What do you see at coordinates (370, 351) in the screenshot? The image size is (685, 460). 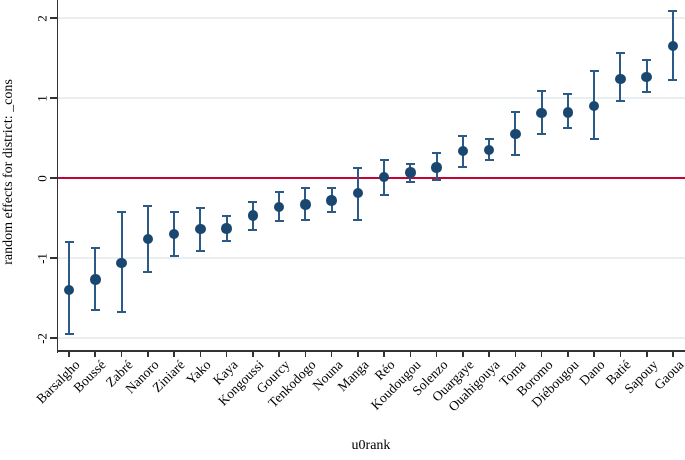 I see `x-axis-line` at bounding box center [370, 351].